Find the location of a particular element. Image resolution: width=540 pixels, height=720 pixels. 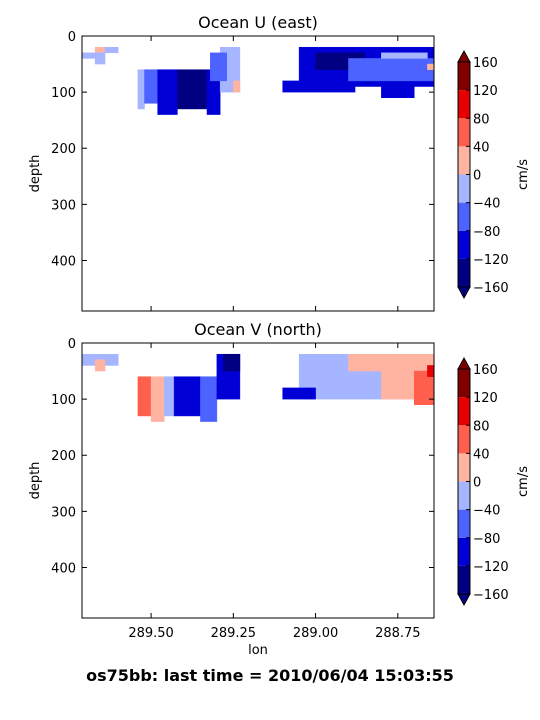

figure-footer: os75bb: last time = 2010/06/04 15:03:55 is located at coordinates (270, 675).